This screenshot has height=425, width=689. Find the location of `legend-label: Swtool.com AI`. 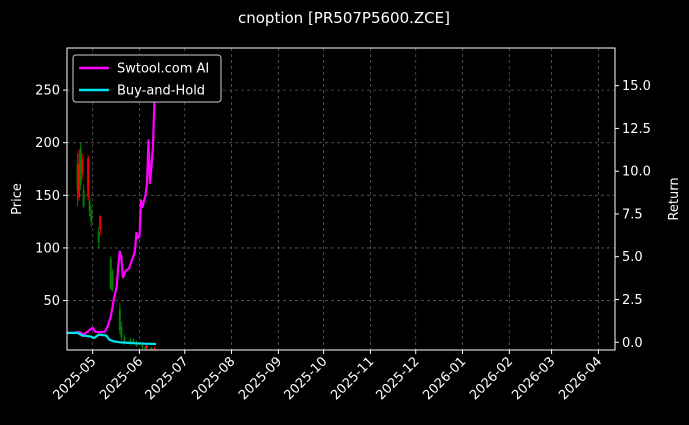

legend-label: Swtool.com AI is located at coordinates (163, 69).